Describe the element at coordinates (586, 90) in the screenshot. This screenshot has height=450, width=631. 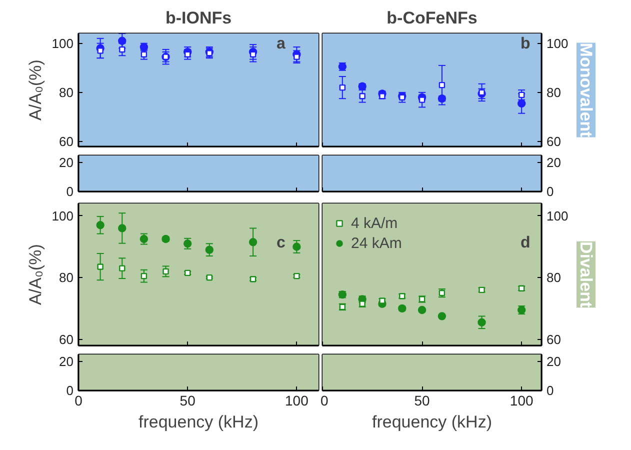
I see `text: Monovalent` at that location.